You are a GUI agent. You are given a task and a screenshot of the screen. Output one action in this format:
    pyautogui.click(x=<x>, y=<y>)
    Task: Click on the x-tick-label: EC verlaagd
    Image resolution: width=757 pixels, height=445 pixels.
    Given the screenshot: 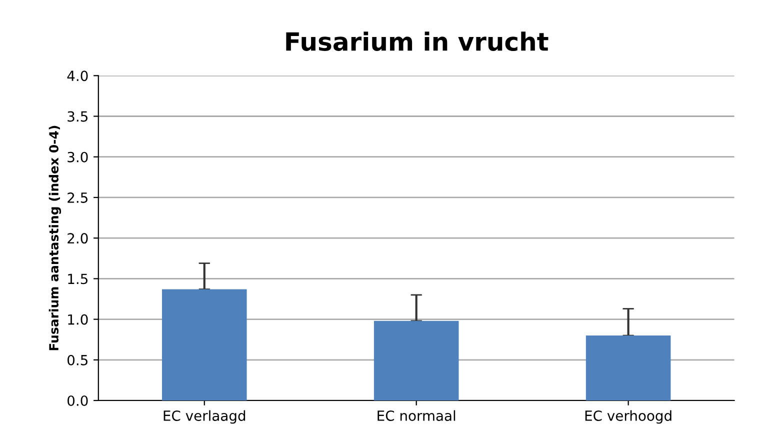 What is the action you would take?
    pyautogui.click(x=205, y=417)
    